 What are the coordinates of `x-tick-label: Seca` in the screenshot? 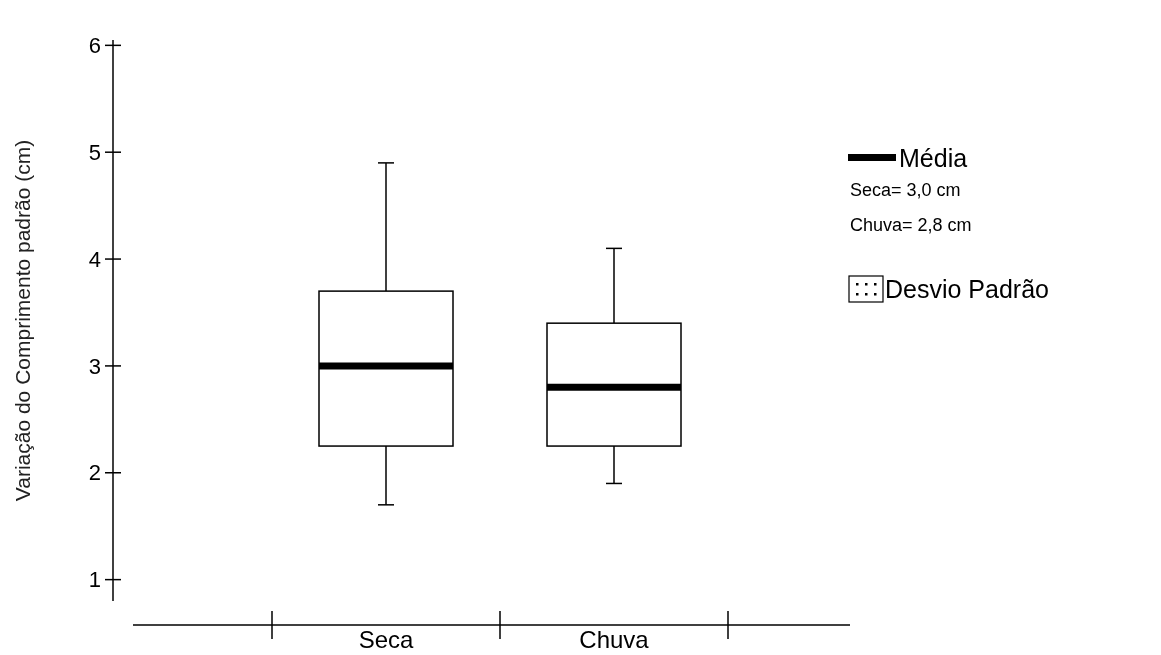 It's located at (386, 639).